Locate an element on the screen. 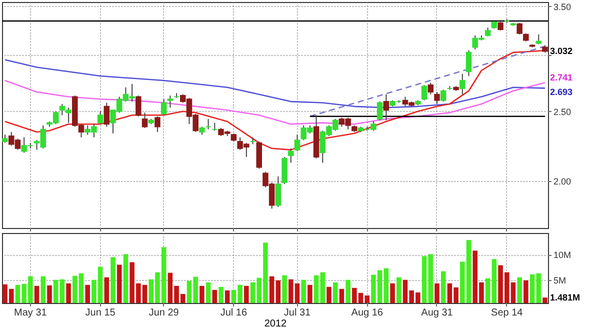  x-tick-label: May 31 is located at coordinates (31, 313).